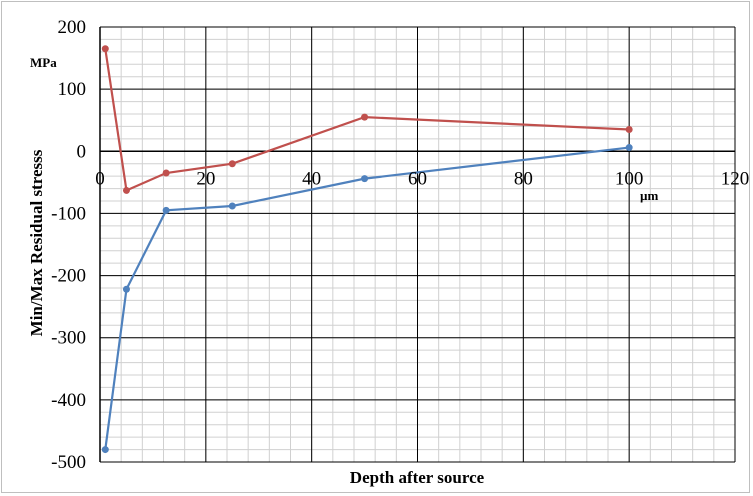 This screenshot has width=753, height=496. Describe the element at coordinates (68, 213) in the screenshot. I see `y-tick-label: -100` at that location.